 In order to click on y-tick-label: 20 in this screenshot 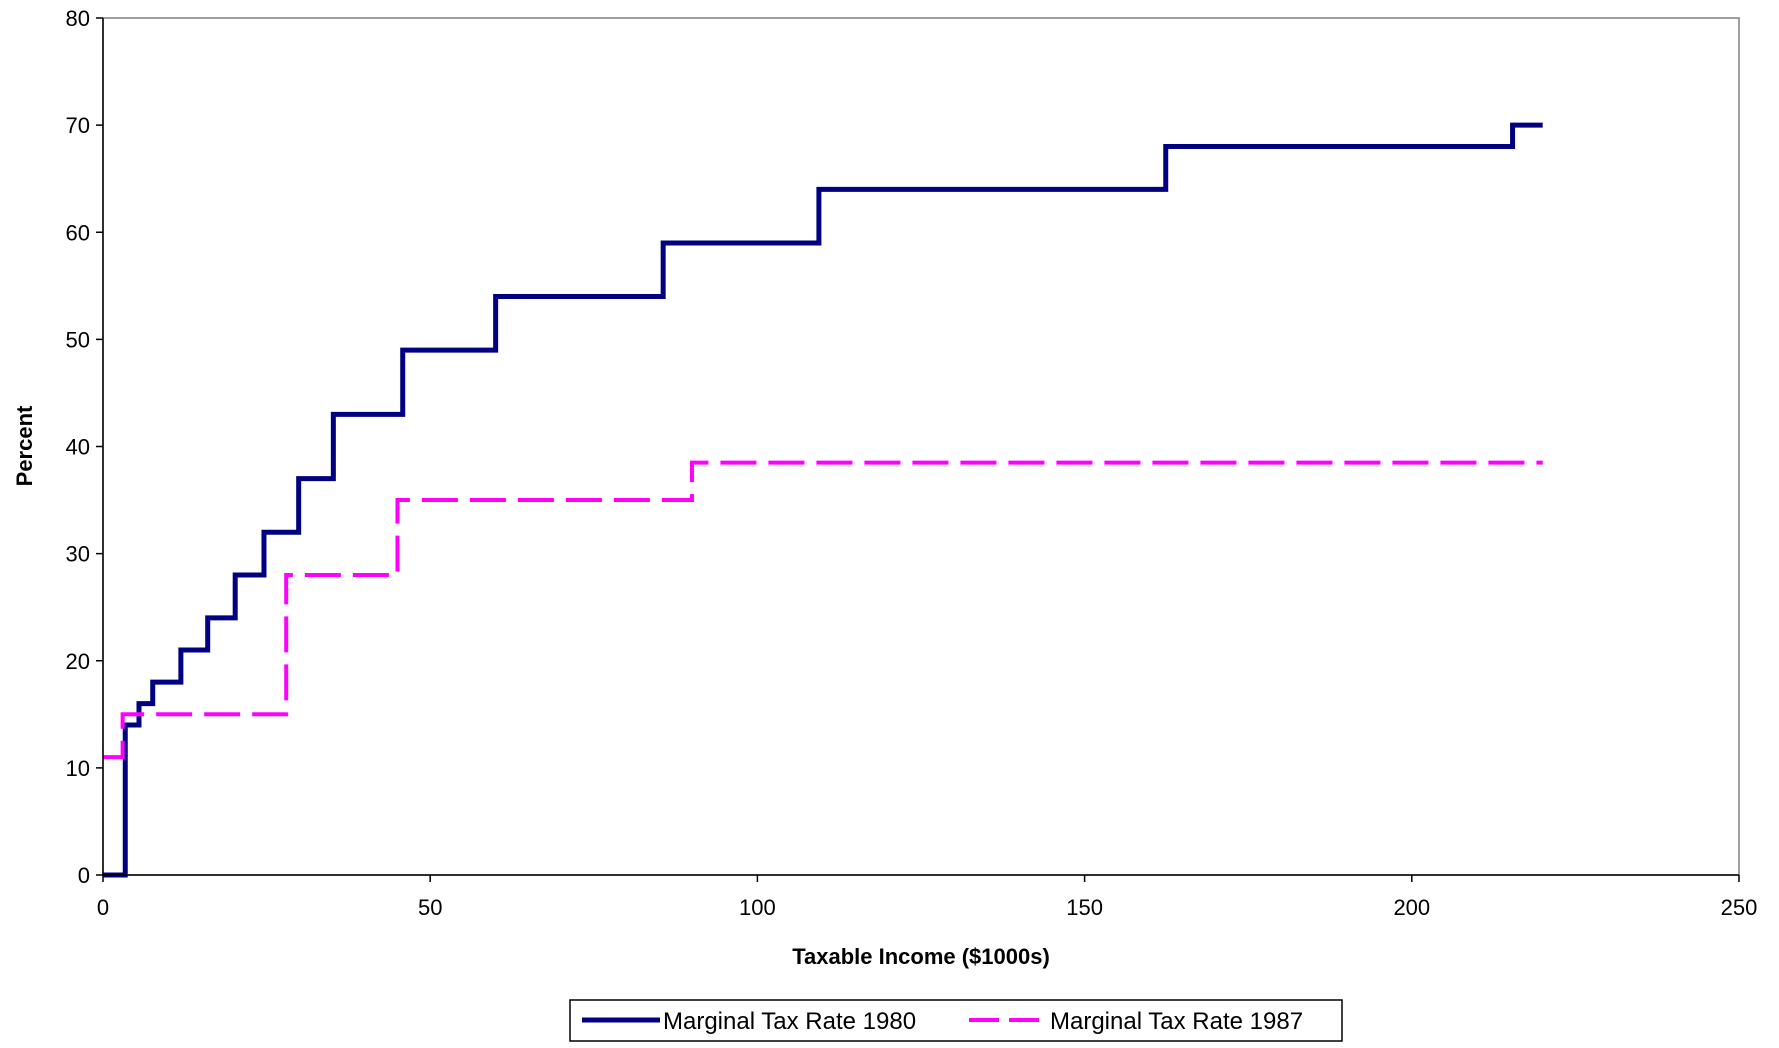, I will do `click(78, 661)`.